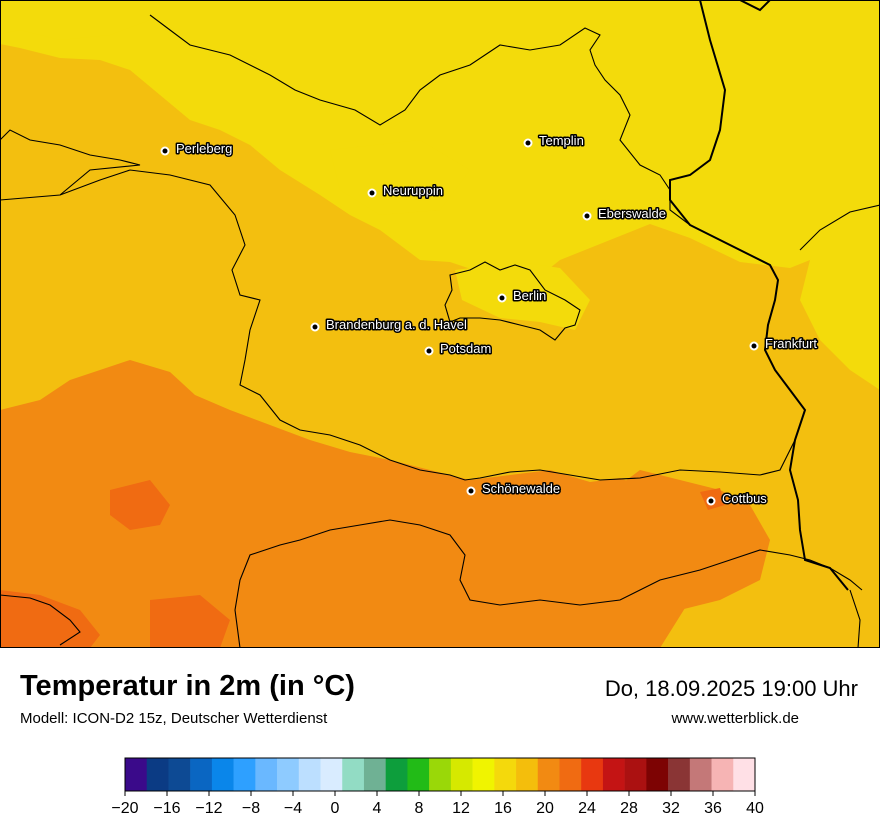  What do you see at coordinates (521, 488) in the screenshot?
I see `svg-text: Schönewalde` at bounding box center [521, 488].